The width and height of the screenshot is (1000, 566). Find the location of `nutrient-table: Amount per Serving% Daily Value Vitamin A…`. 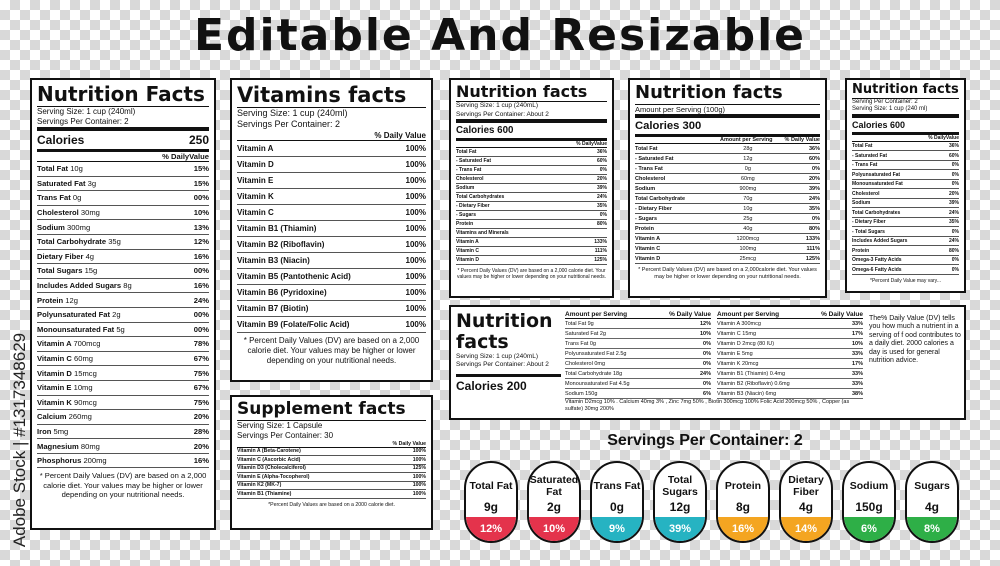

nutrient-table: Amount per Serving% Daily Value Vitamin A… is located at coordinates (790, 355).